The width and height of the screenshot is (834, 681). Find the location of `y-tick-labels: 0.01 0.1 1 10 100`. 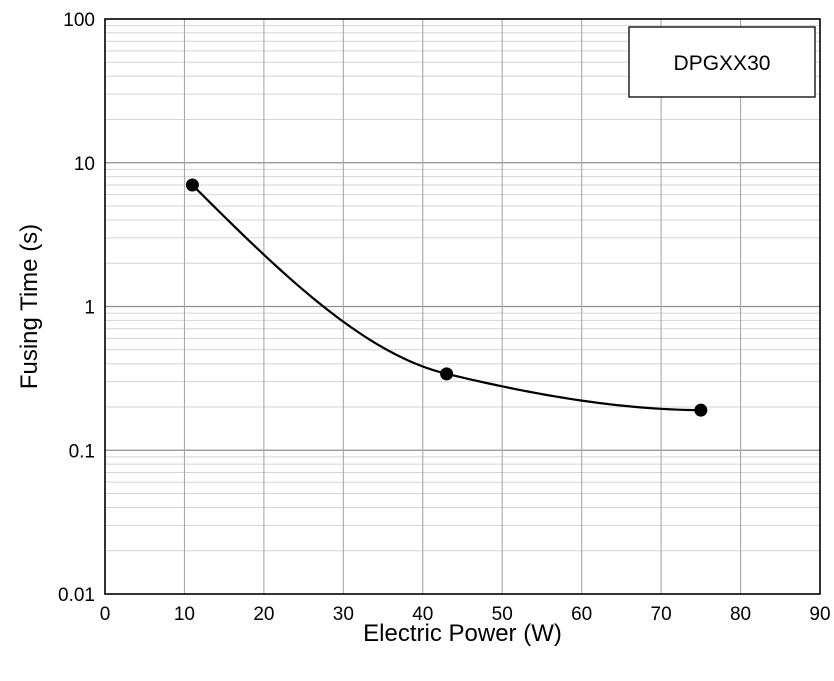

y-tick-labels: 0.01 0.1 1 10 100 is located at coordinates (76, 308).